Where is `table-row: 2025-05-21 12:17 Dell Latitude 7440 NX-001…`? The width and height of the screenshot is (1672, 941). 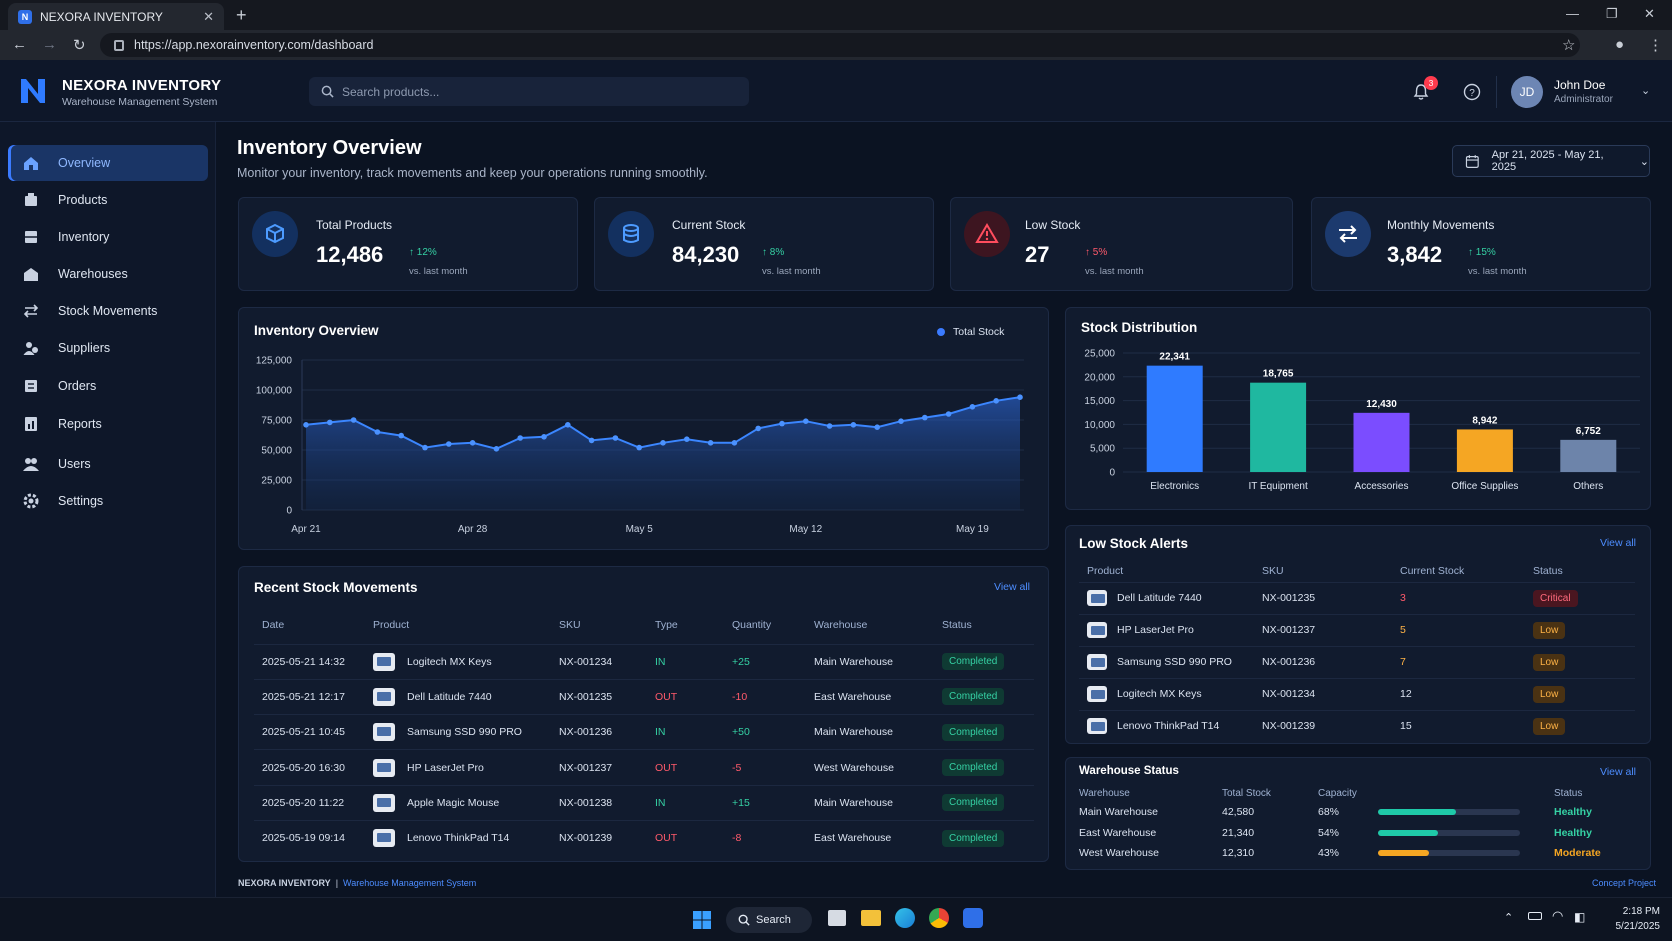 table-row: 2025-05-21 12:17 Dell Latitude 7440 NX-001… is located at coordinates (644, 696).